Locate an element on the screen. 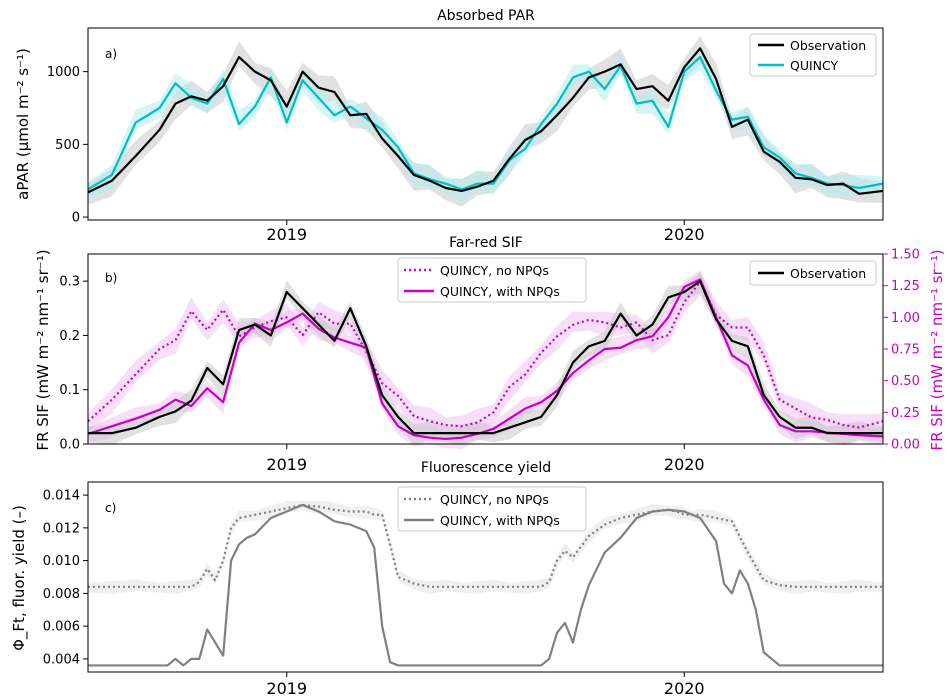  panel-c-uncertainty-bands is located at coordinates (485, 547).